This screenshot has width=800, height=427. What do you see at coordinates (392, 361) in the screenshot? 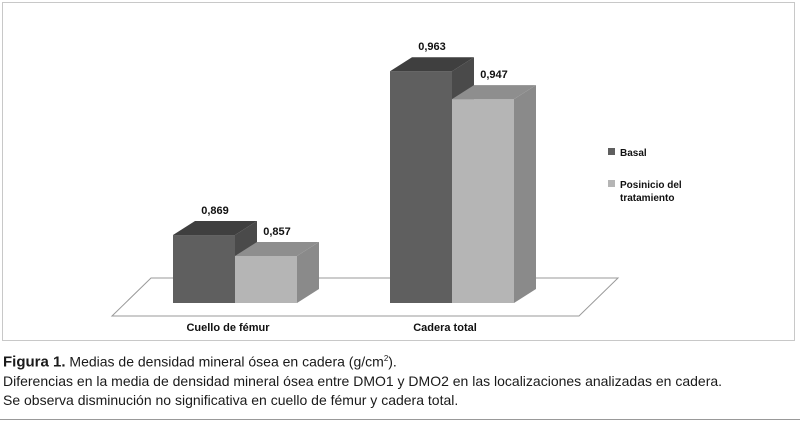
I see `caption-title-end: ).` at bounding box center [392, 361].